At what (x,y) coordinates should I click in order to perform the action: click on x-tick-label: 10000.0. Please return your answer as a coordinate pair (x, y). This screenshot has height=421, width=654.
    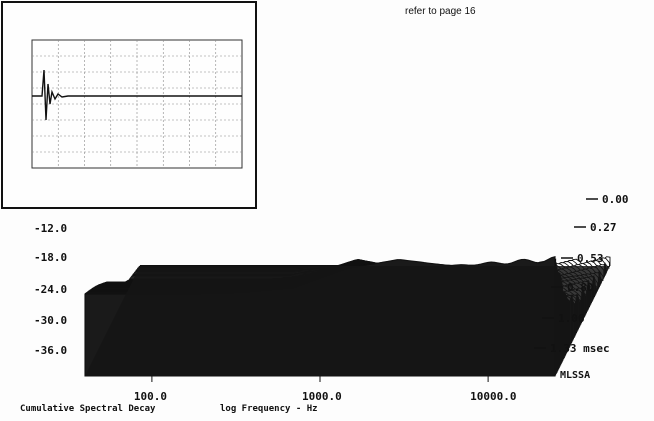
    Looking at the image, I should click on (493, 396).